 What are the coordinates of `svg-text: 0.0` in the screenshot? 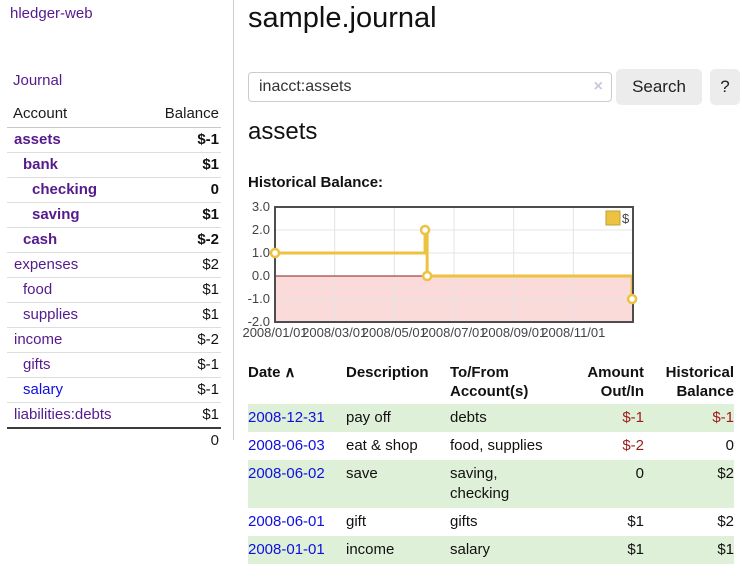 It's located at (261, 275).